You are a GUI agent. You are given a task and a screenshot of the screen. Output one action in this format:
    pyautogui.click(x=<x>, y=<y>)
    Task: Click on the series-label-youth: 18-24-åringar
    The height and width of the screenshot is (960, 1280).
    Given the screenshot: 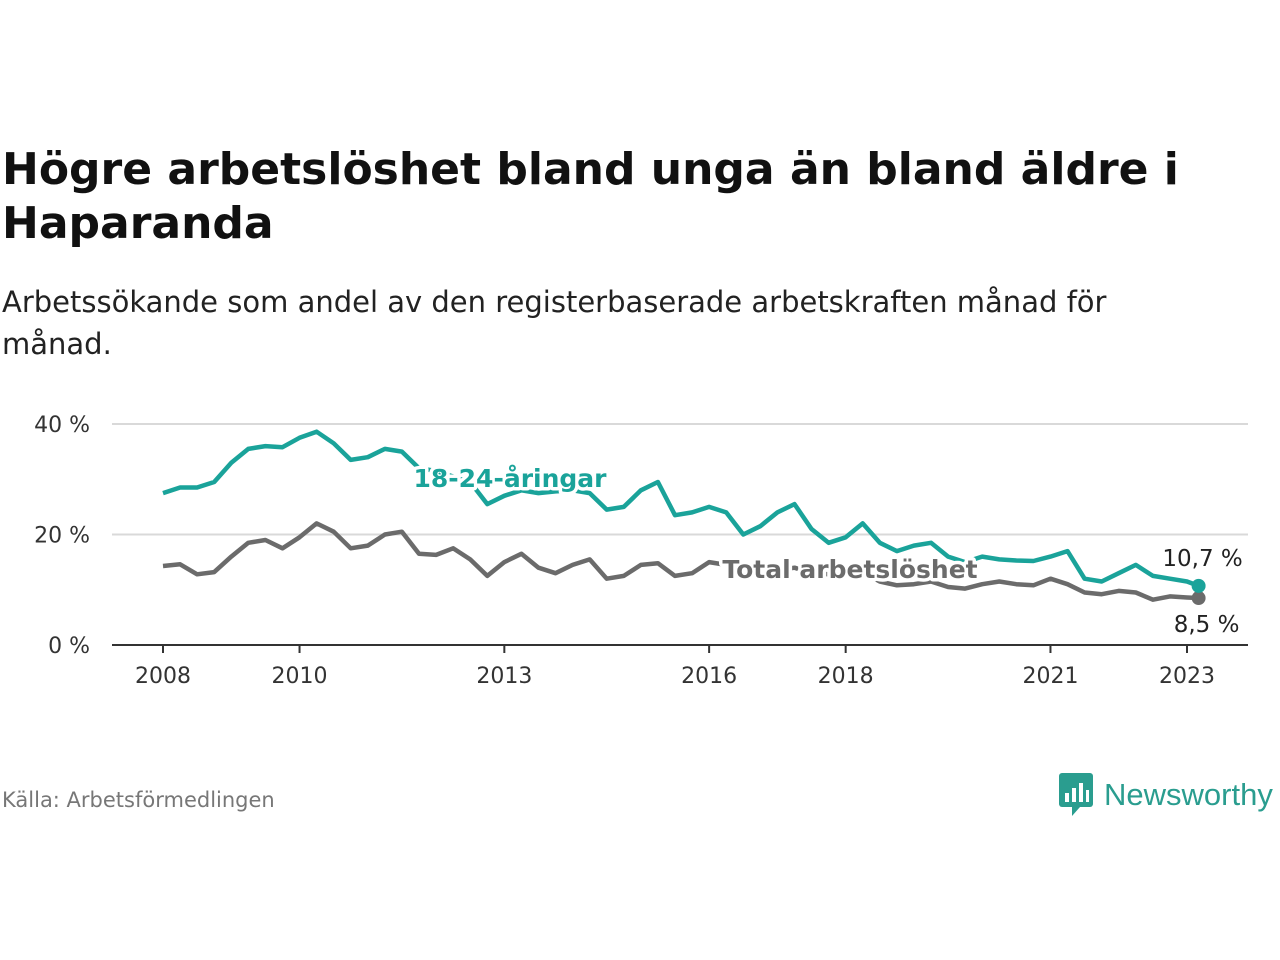 What is the action you would take?
    pyautogui.click(x=511, y=478)
    